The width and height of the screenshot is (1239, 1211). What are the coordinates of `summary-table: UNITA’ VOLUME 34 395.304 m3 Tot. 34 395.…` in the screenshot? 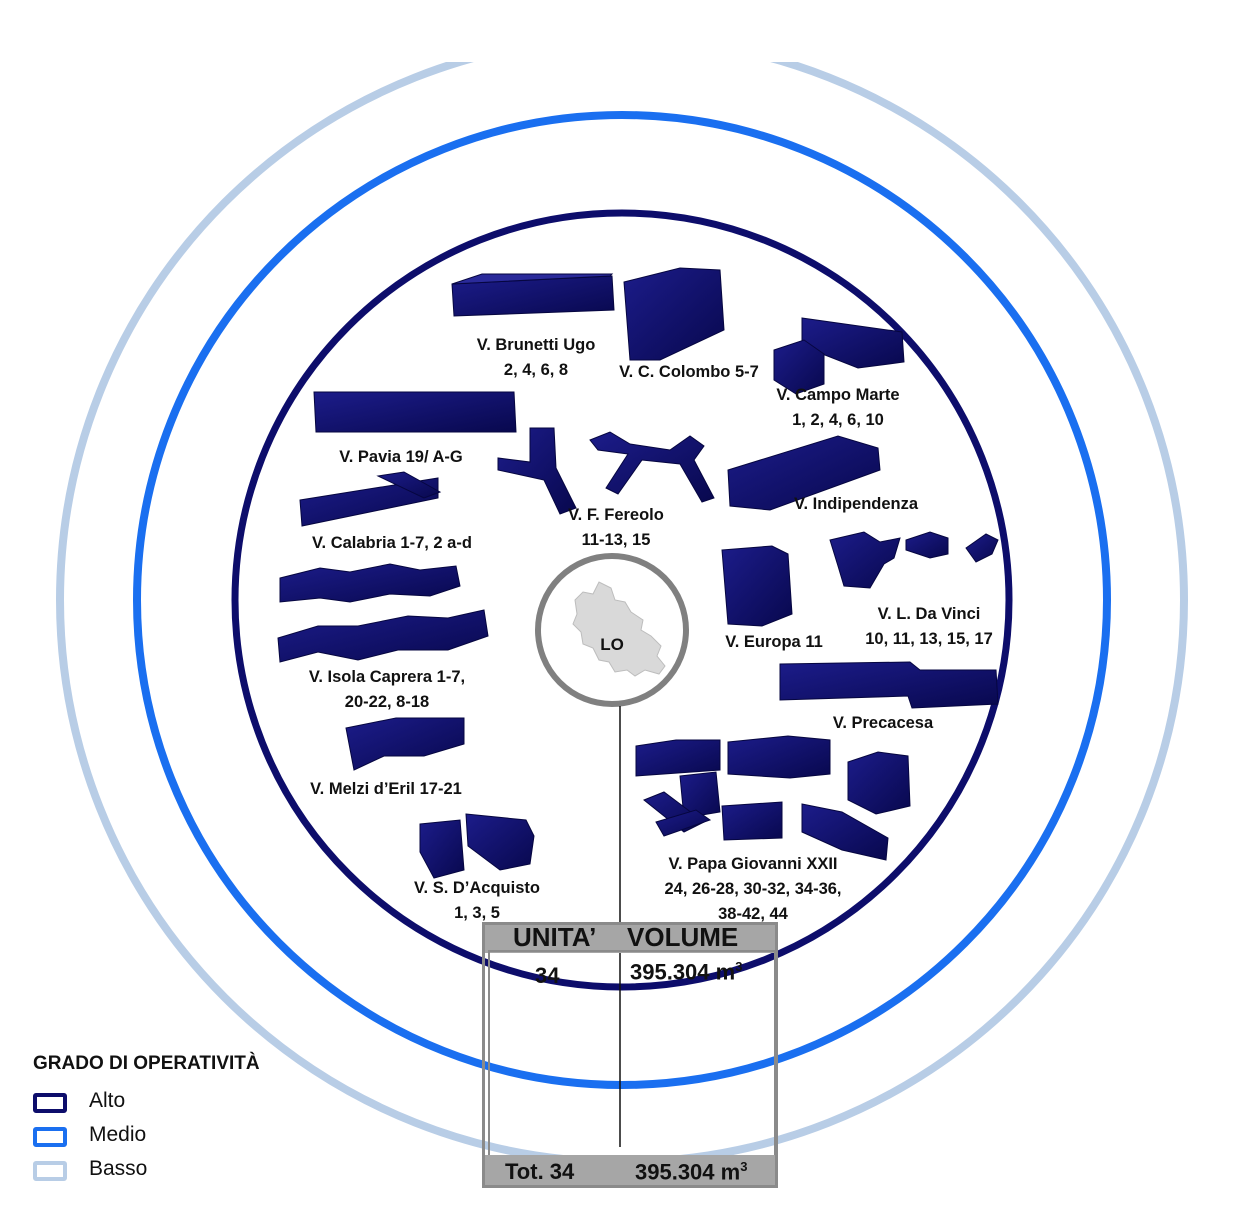 It's located at (630, 1055).